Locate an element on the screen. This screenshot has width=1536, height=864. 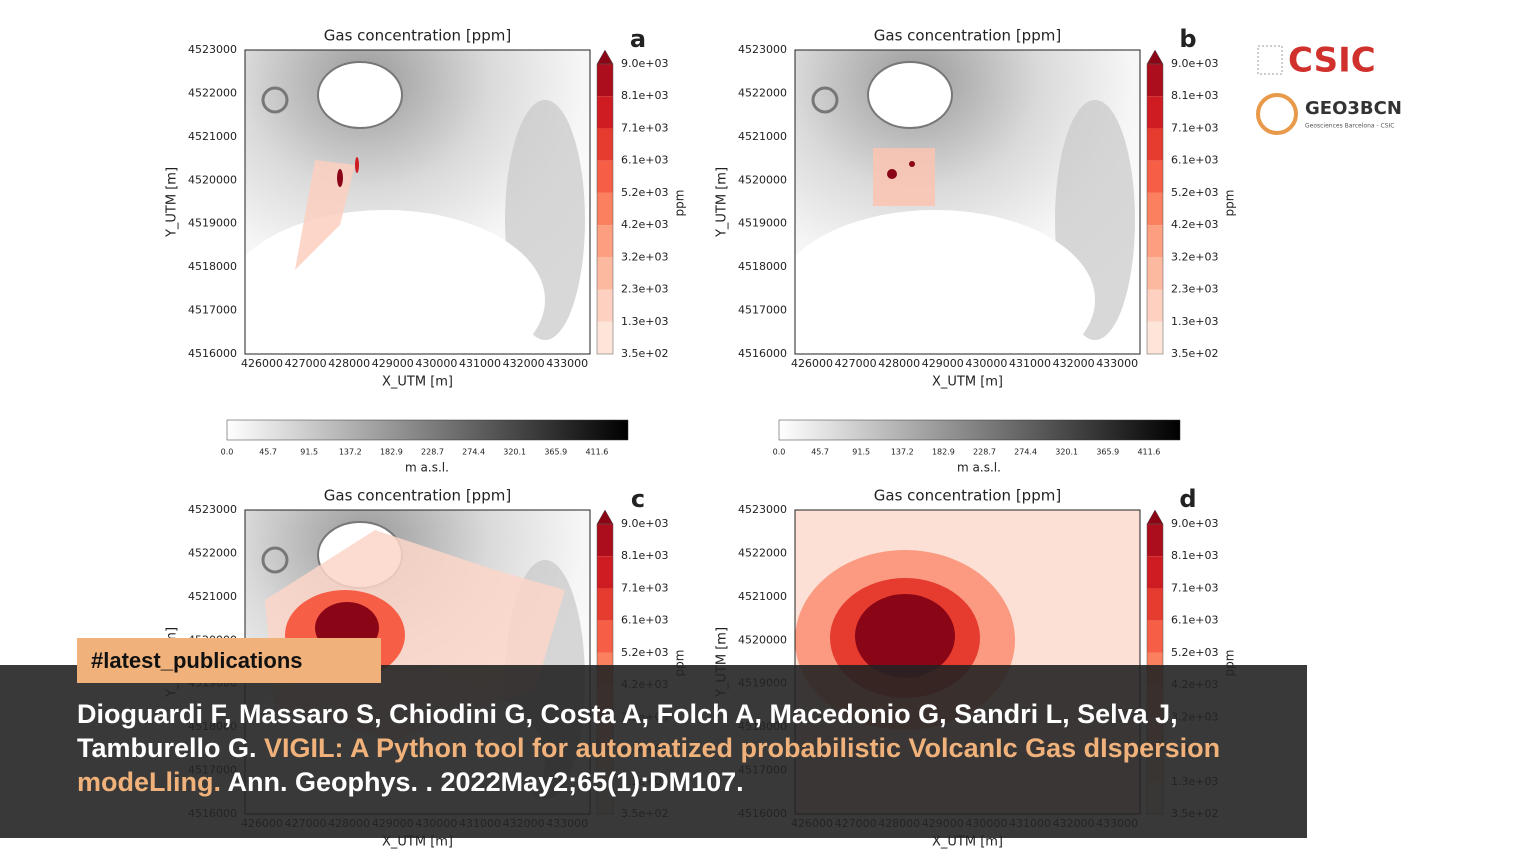
y-axis-label: Y_UTM [m] is located at coordinates (172, 202).